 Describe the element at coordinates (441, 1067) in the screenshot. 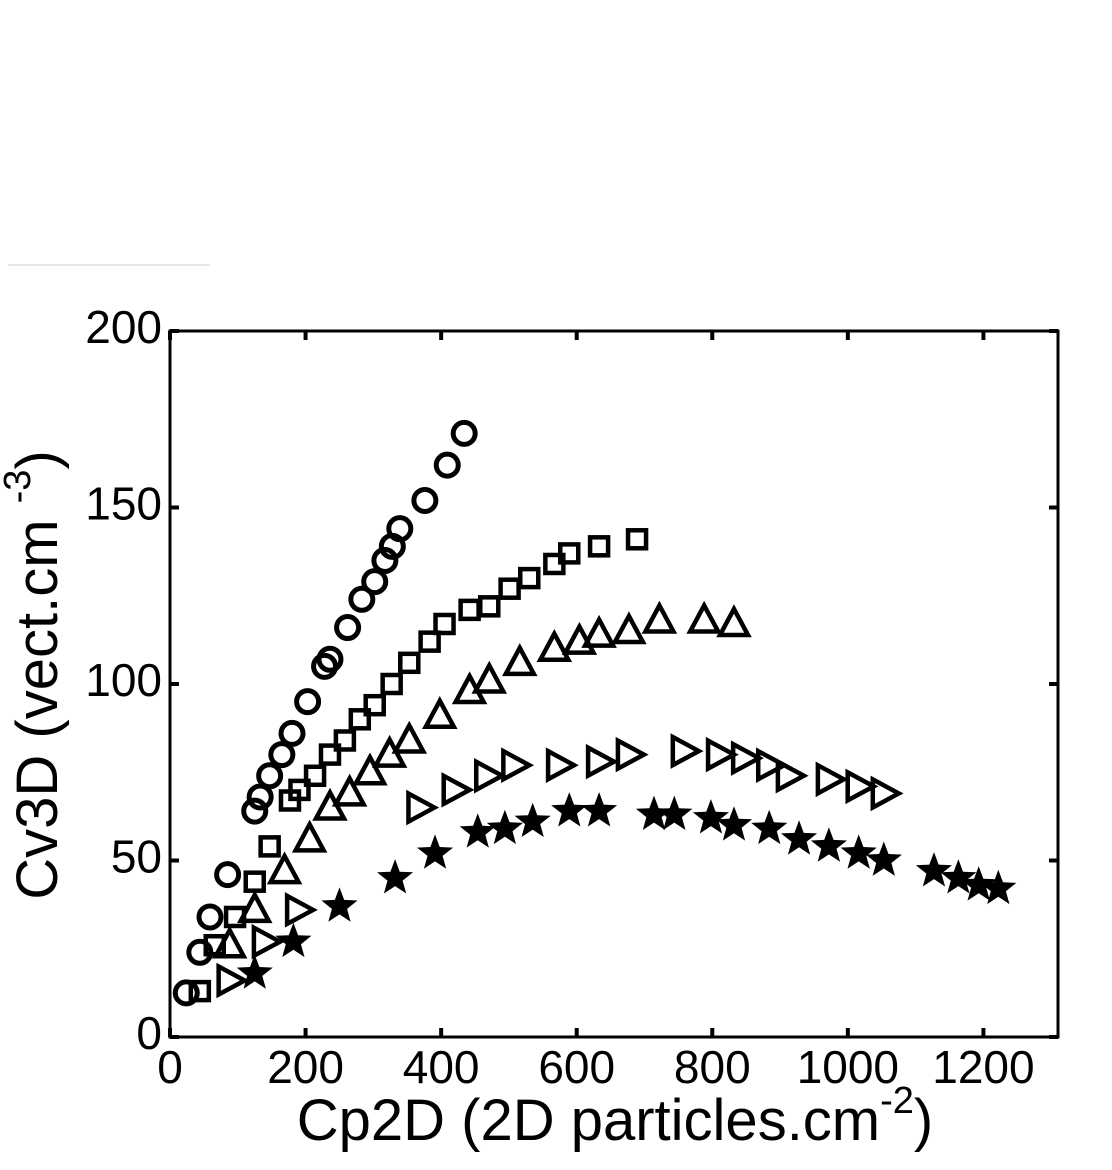

I see `x-tick-label: 400` at that location.